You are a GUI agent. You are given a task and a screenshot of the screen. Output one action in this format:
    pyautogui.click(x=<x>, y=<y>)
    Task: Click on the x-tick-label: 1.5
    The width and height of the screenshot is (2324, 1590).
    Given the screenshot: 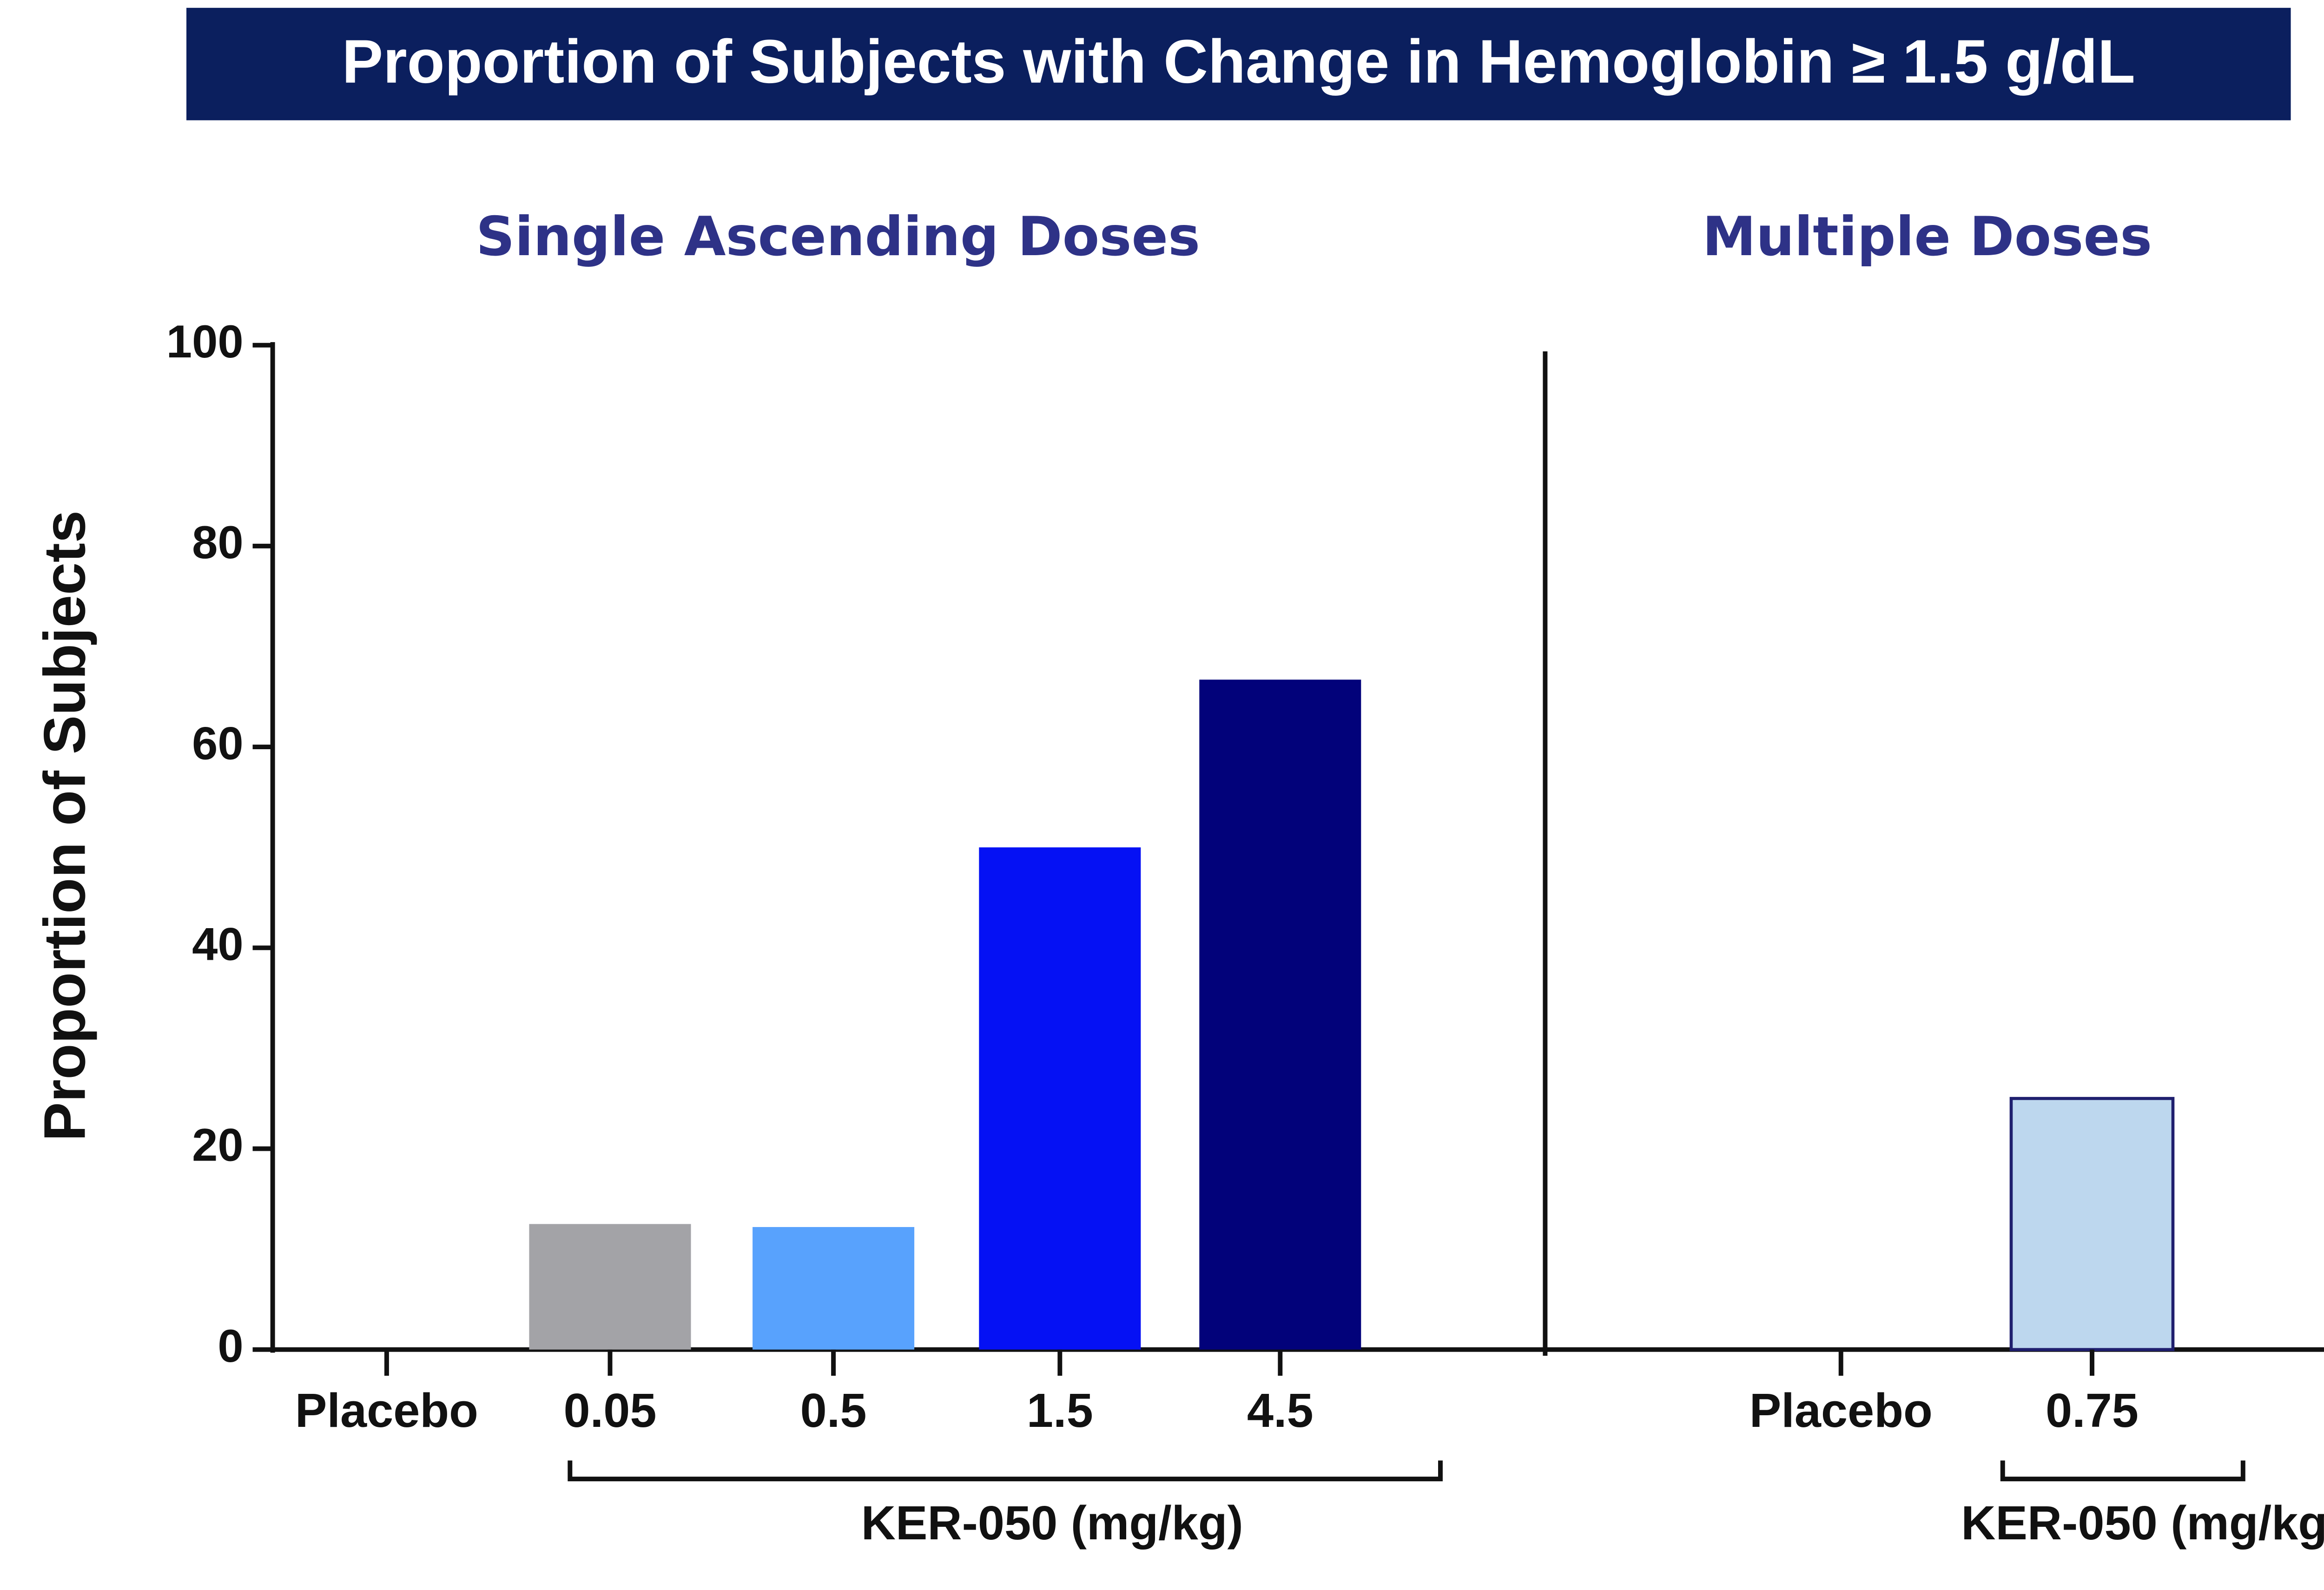 What is the action you would take?
    pyautogui.click(x=1060, y=1410)
    